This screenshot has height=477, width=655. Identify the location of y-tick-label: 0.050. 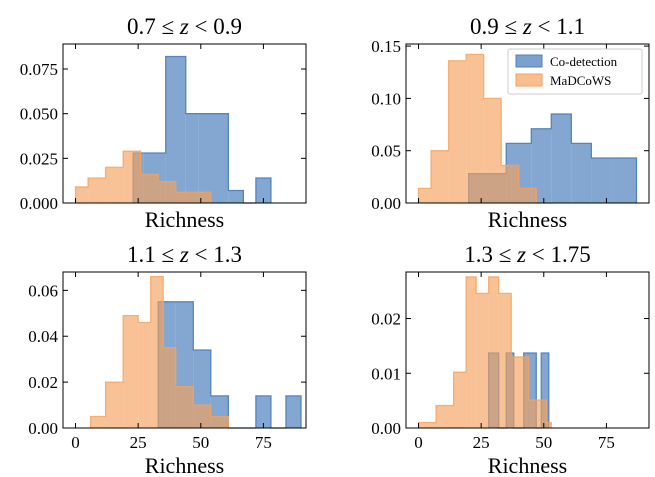
(39, 114).